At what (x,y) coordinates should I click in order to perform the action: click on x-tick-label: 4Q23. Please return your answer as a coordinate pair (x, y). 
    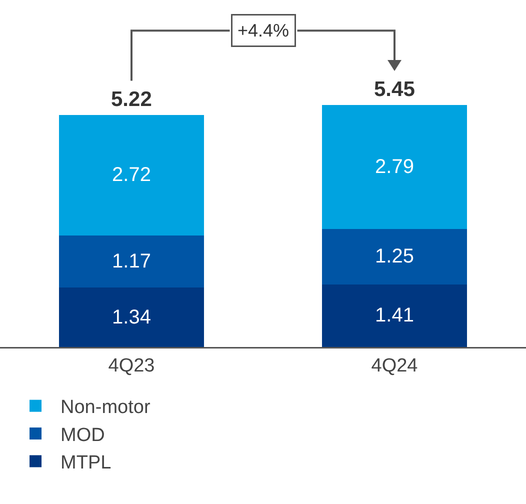
    Looking at the image, I should click on (131, 365).